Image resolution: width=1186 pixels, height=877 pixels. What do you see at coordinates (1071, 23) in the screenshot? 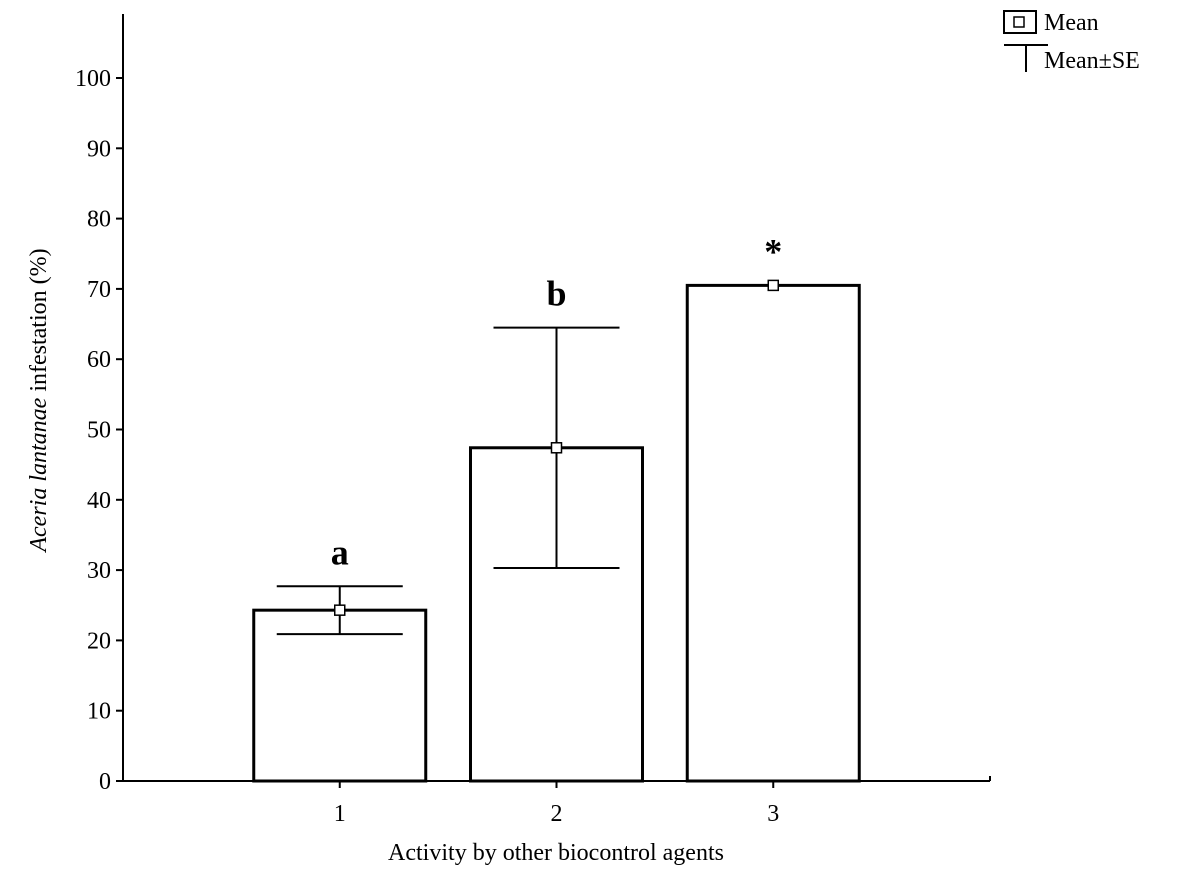
I see `legend-mean-label: Mean` at bounding box center [1071, 23].